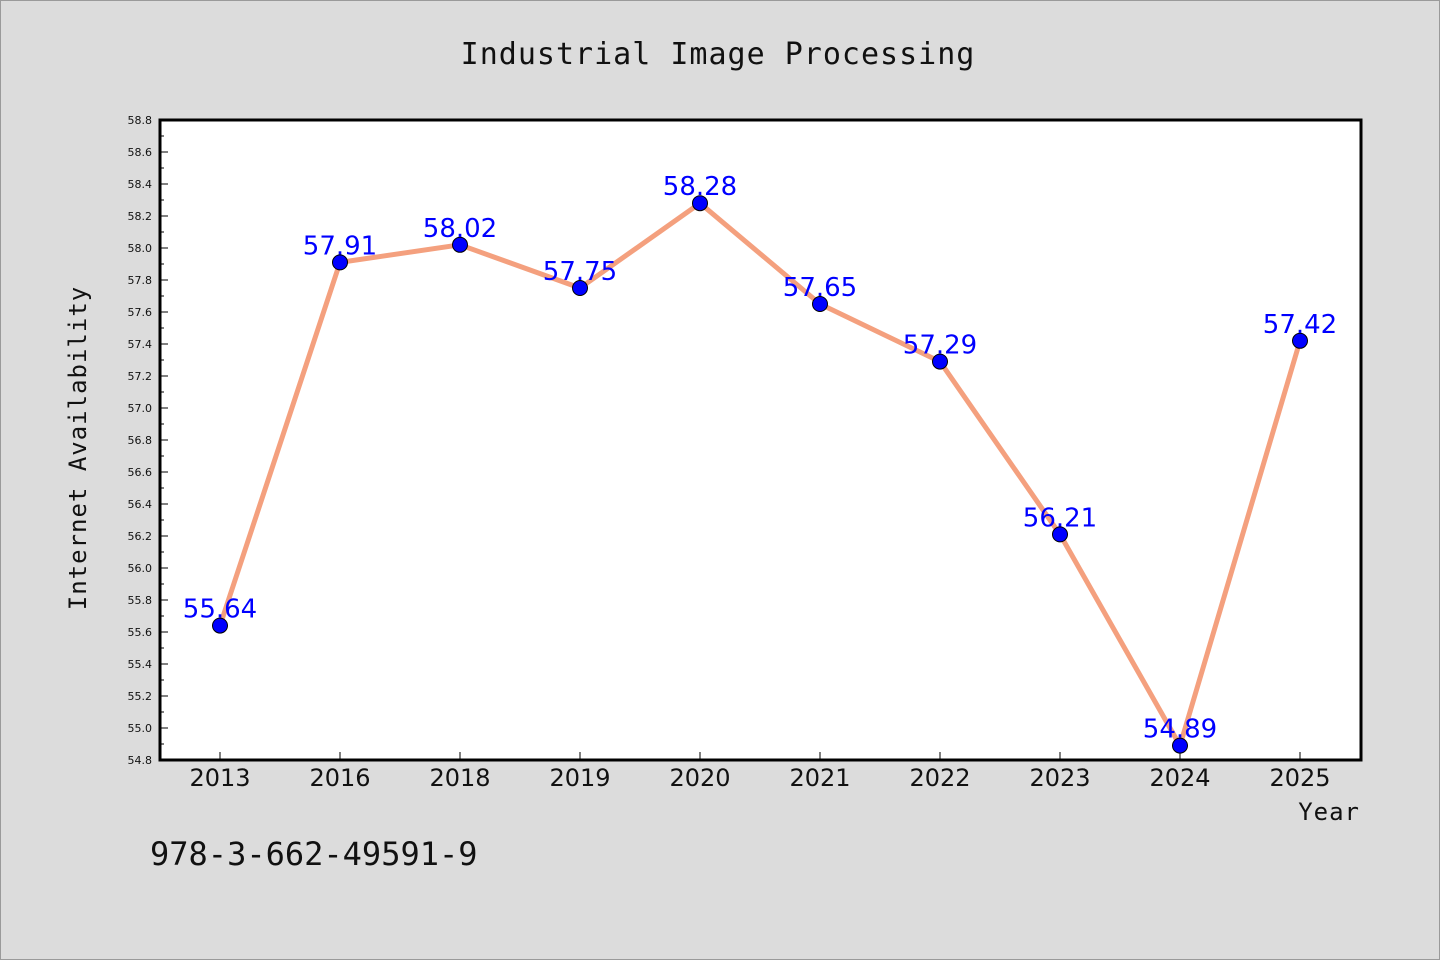  What do you see at coordinates (1329, 812) in the screenshot?
I see `x-axis-label: Year` at bounding box center [1329, 812].